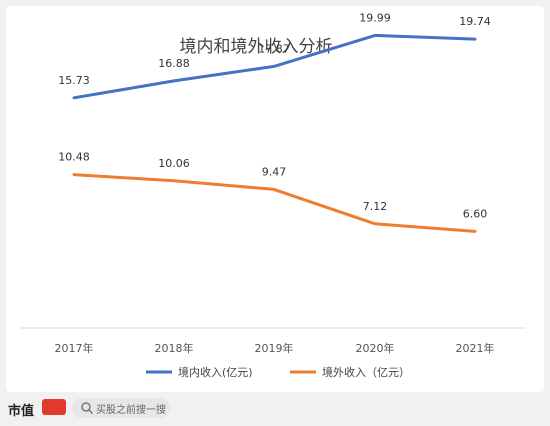 This screenshot has height=426, width=550. Describe the element at coordinates (475, 213) in the screenshot. I see `data-label: 6.60` at that location.